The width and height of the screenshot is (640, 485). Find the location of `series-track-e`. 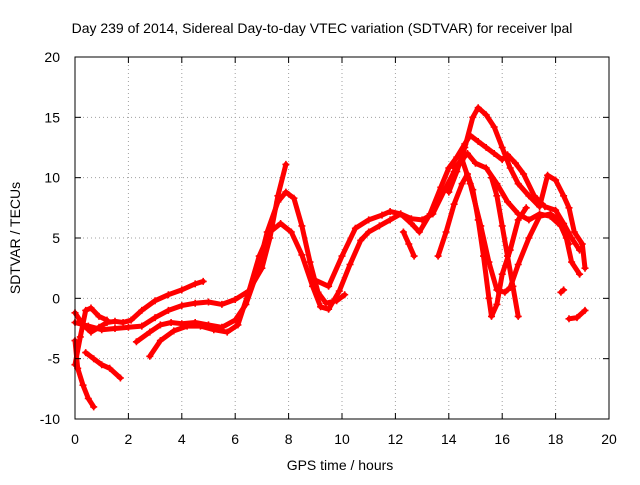

series-track-e is located at coordinates (447, 210).